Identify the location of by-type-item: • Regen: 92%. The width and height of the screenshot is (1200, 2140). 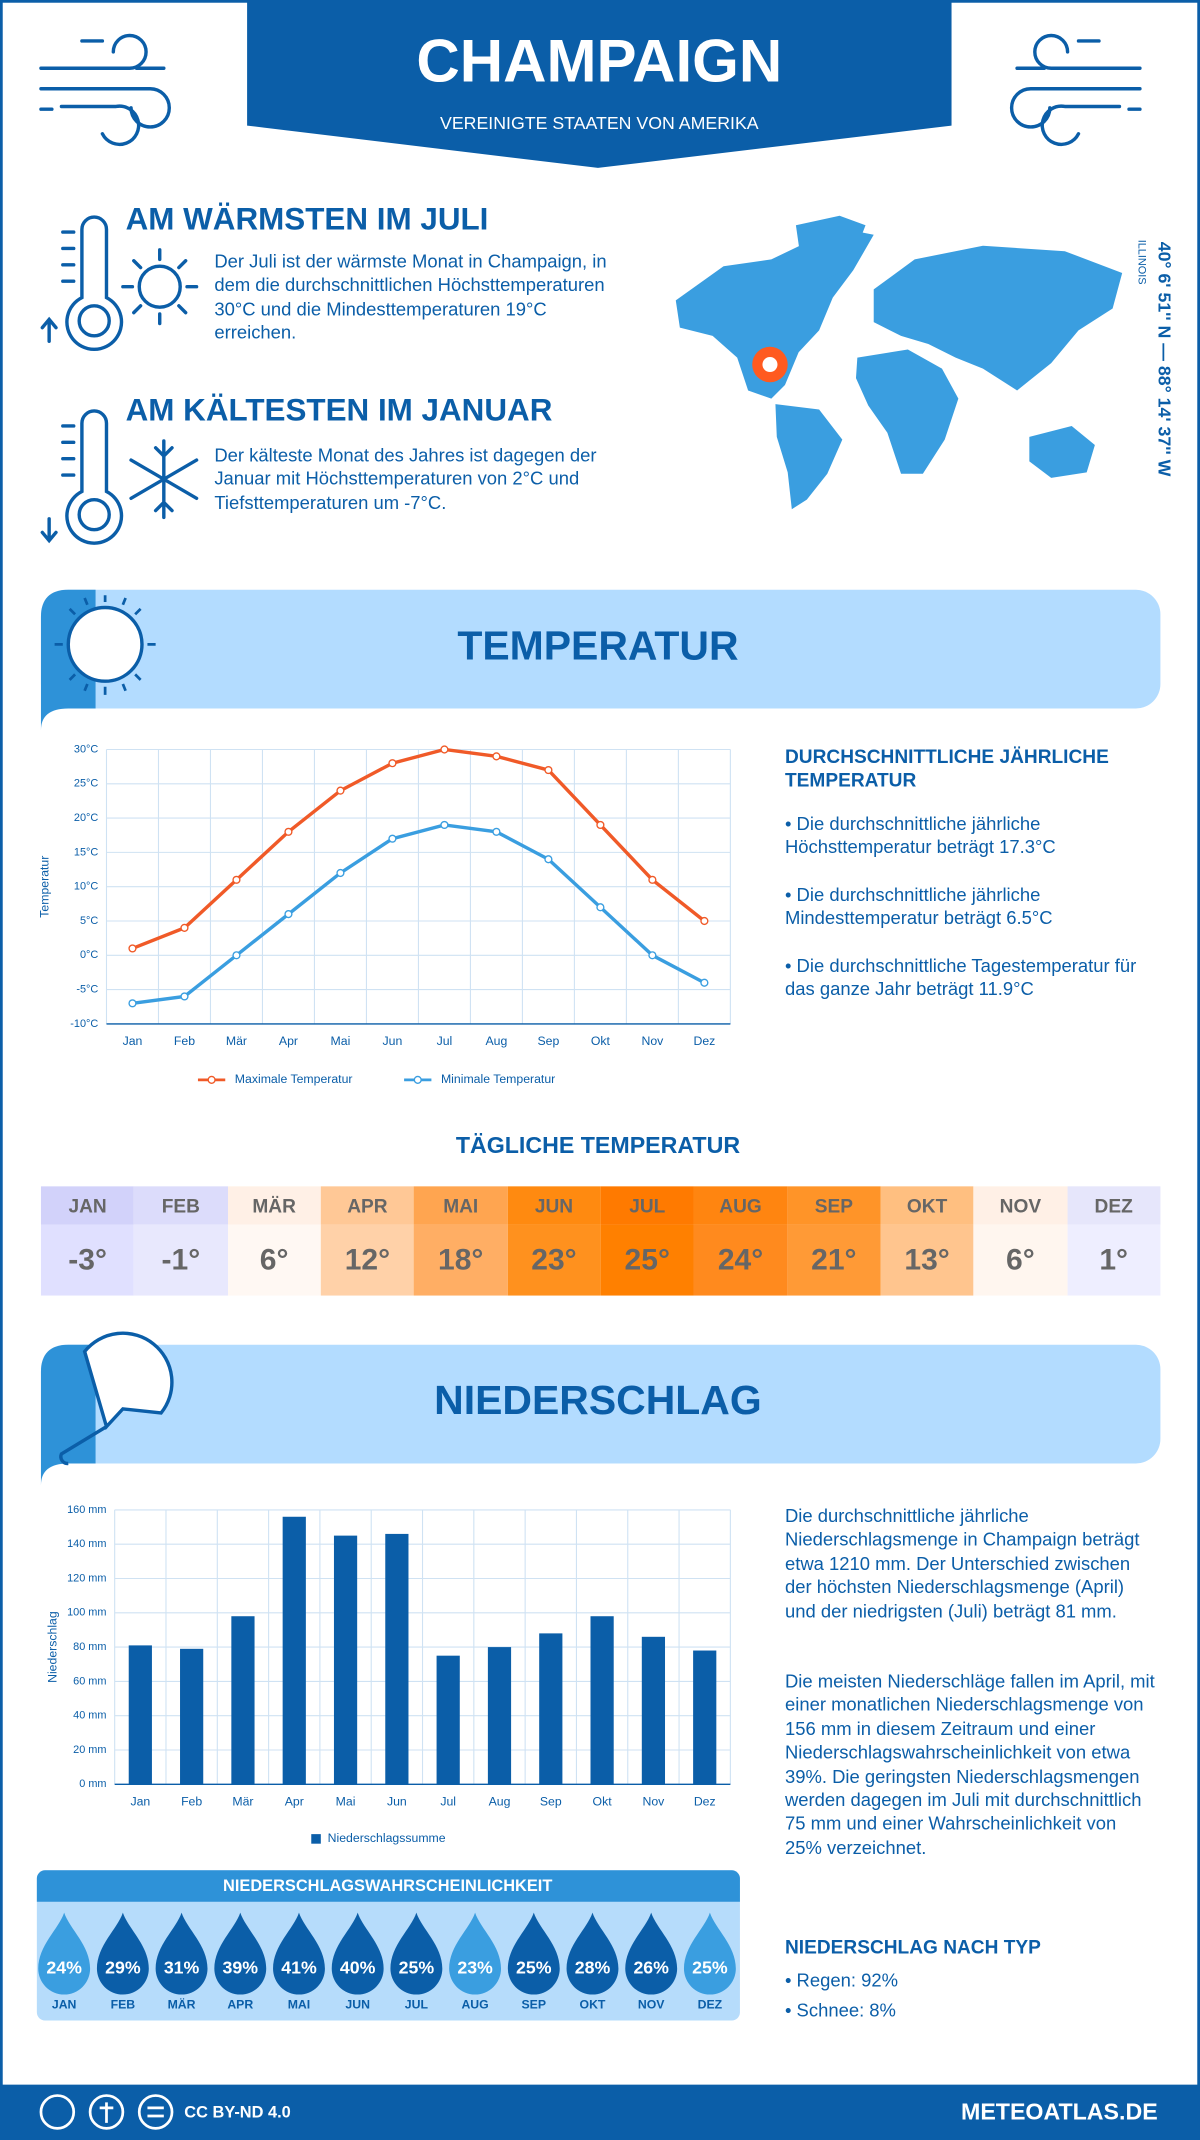
(841, 1980).